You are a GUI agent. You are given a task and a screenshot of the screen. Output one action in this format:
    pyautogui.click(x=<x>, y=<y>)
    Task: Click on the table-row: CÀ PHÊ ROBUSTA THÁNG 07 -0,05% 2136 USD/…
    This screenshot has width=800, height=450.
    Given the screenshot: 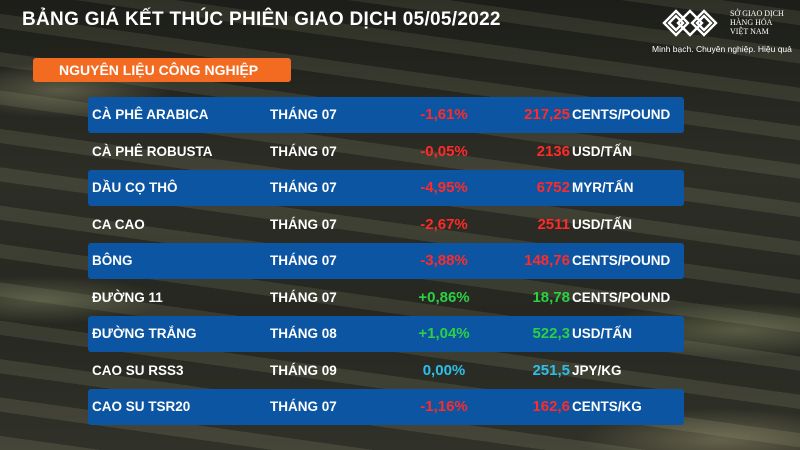 What is the action you would take?
    pyautogui.click(x=386, y=152)
    